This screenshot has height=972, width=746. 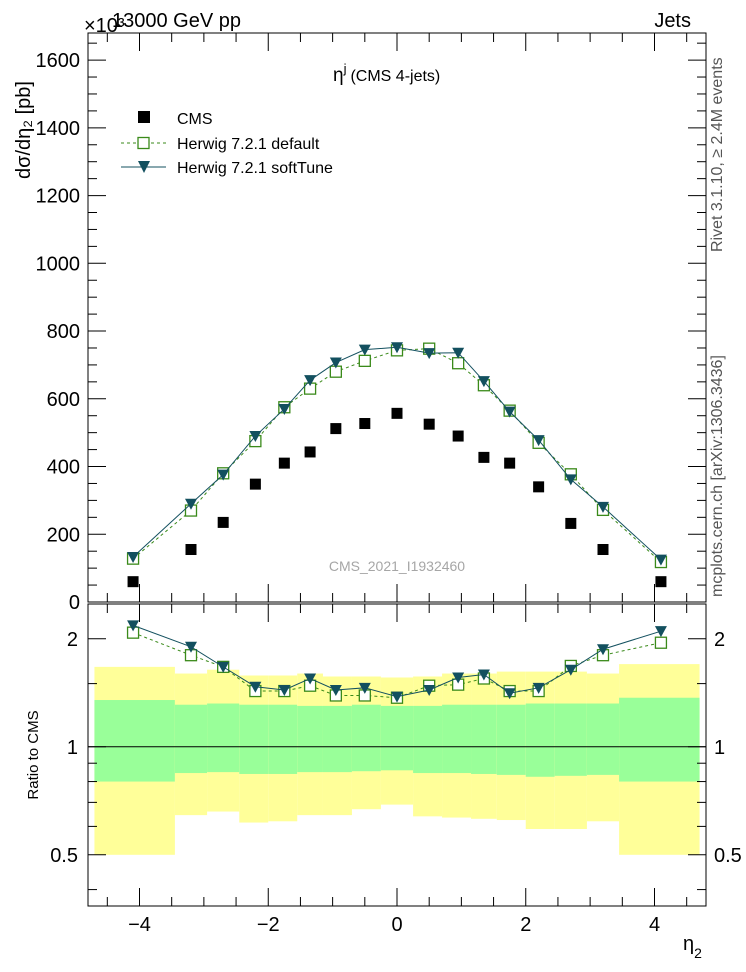 I want to click on ratio-x-tick-label: 4, so click(x=654, y=925).